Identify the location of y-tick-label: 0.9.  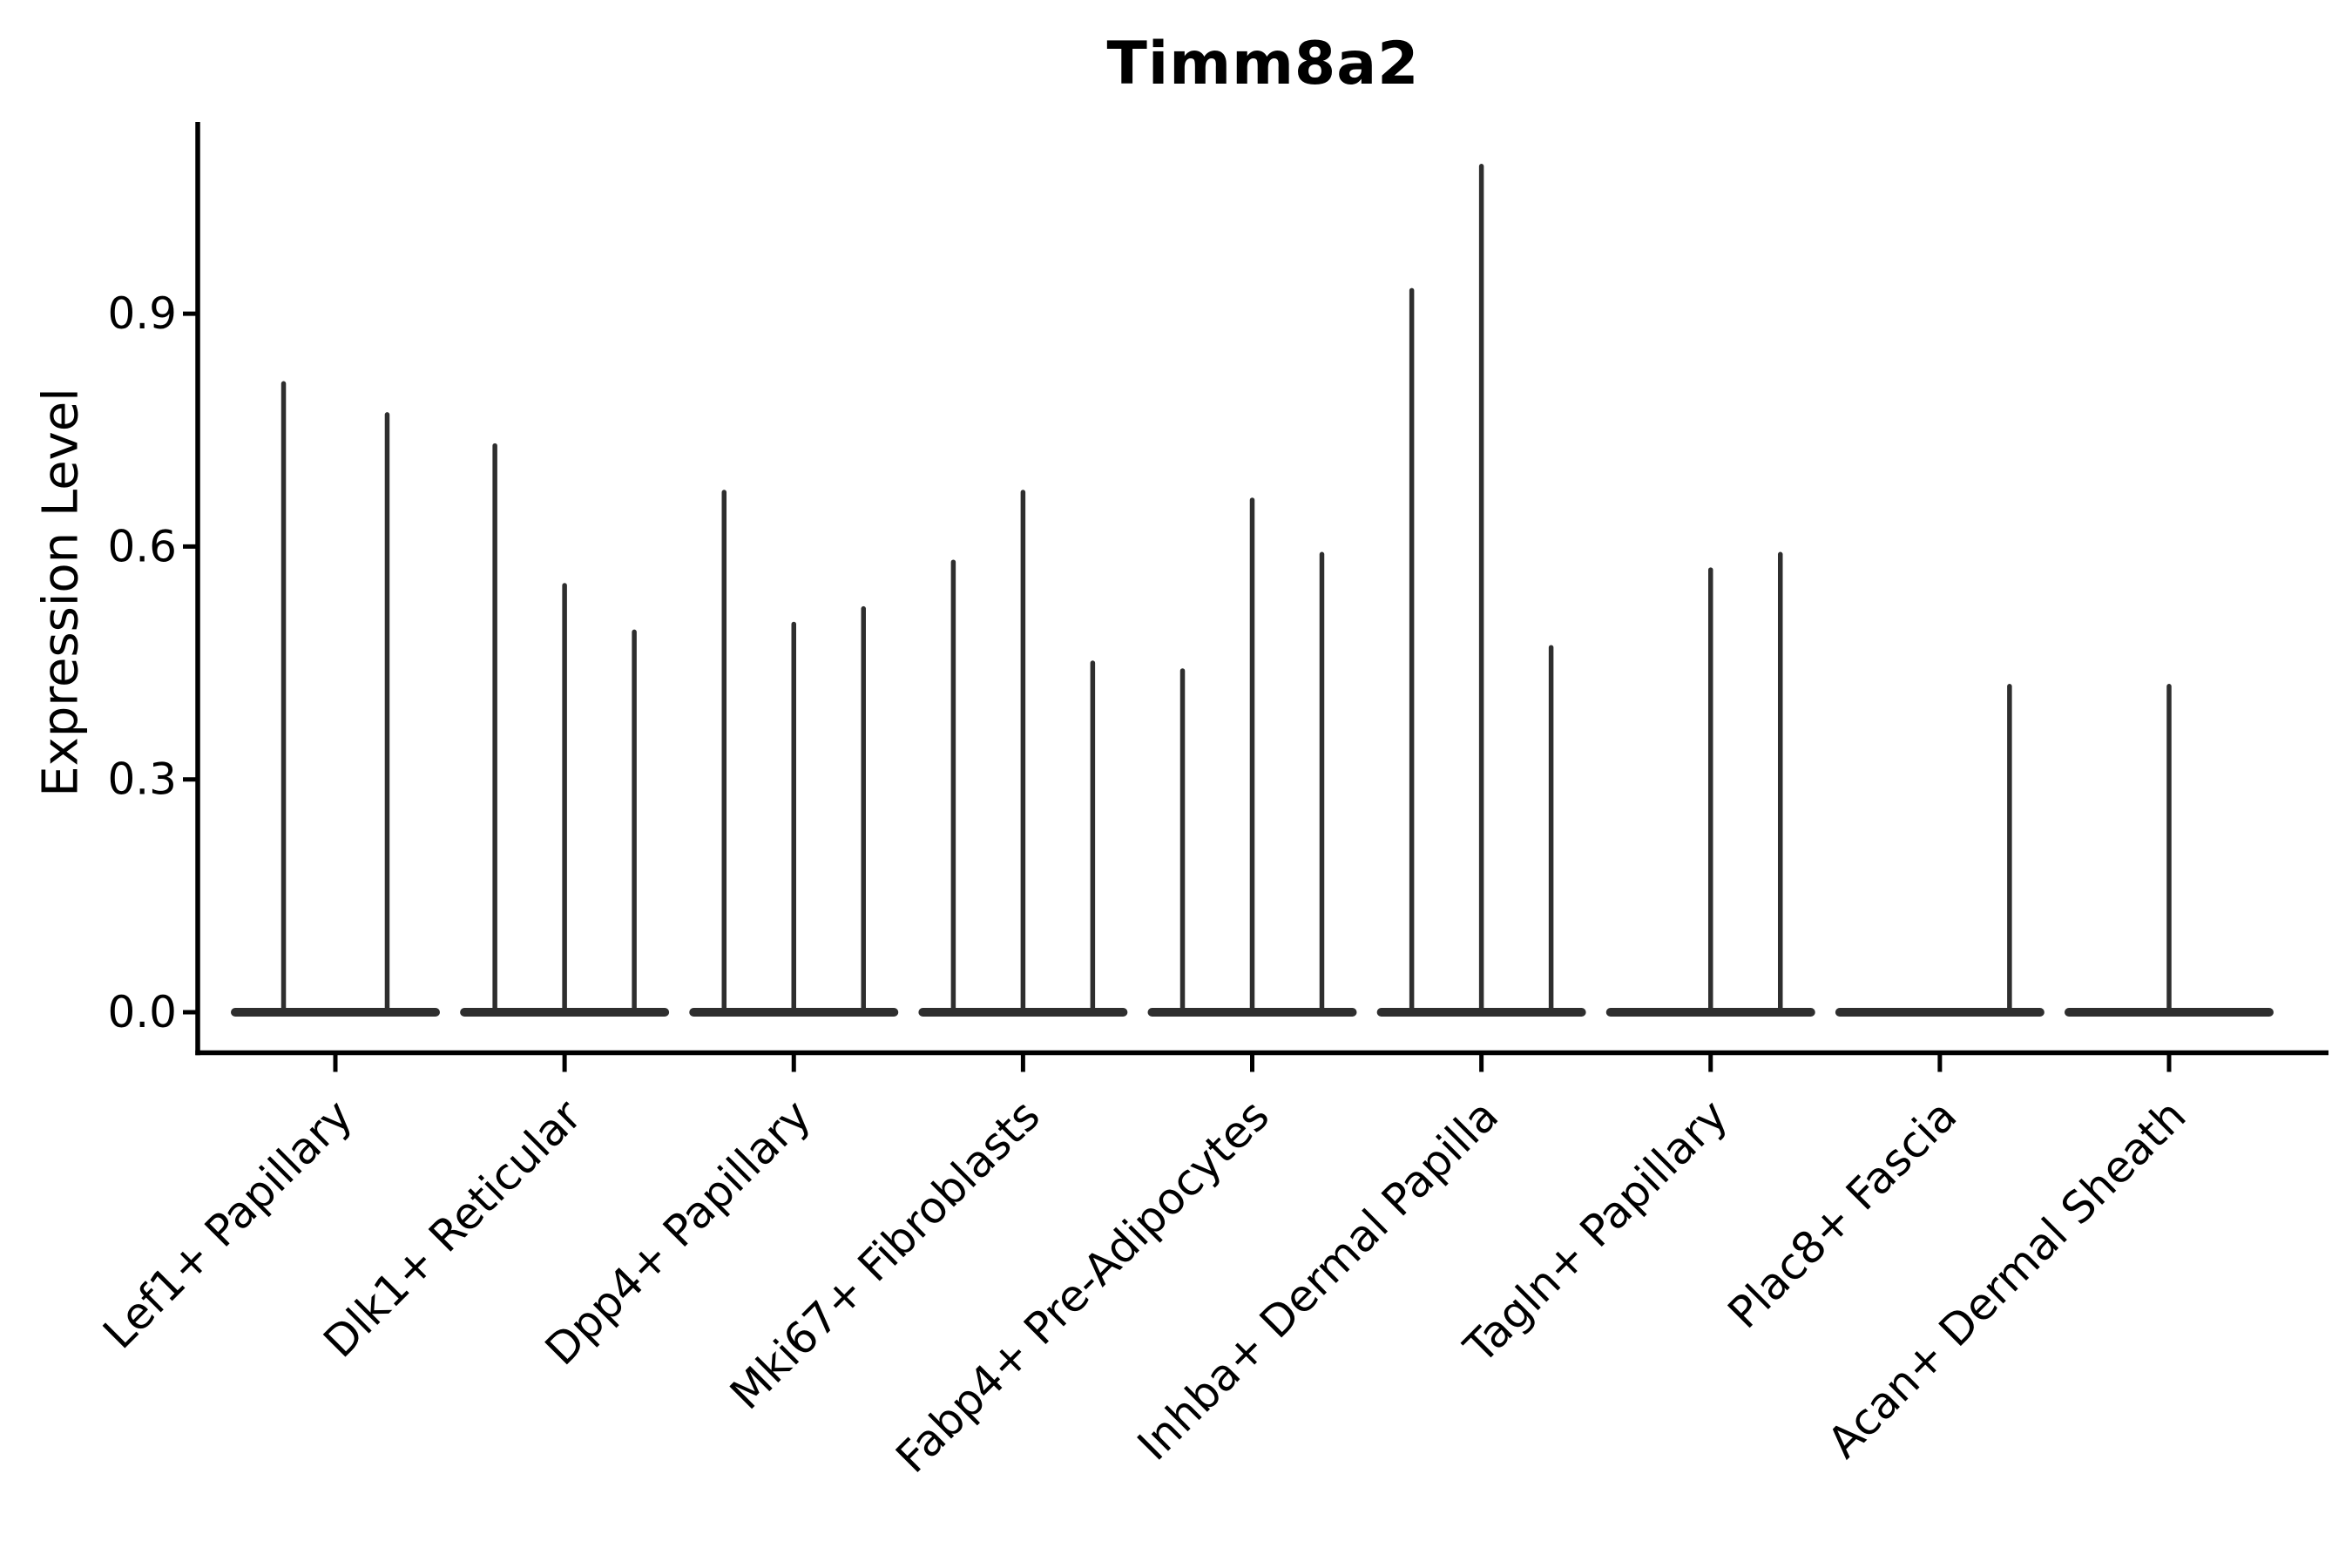
(142, 314).